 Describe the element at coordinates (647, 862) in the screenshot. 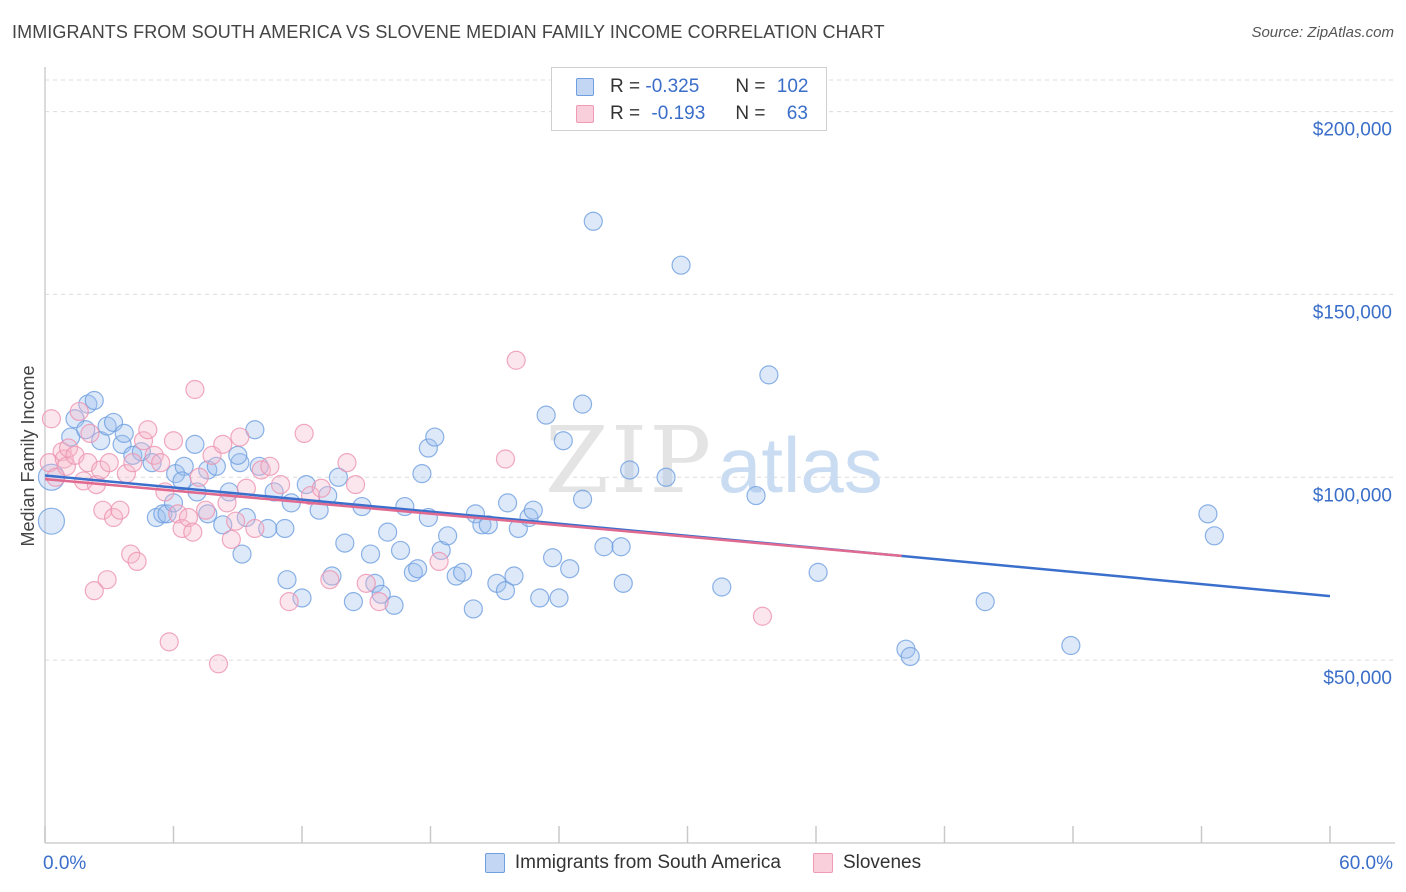

I see `legend-immigrants-label: Immigrants from South America` at that location.